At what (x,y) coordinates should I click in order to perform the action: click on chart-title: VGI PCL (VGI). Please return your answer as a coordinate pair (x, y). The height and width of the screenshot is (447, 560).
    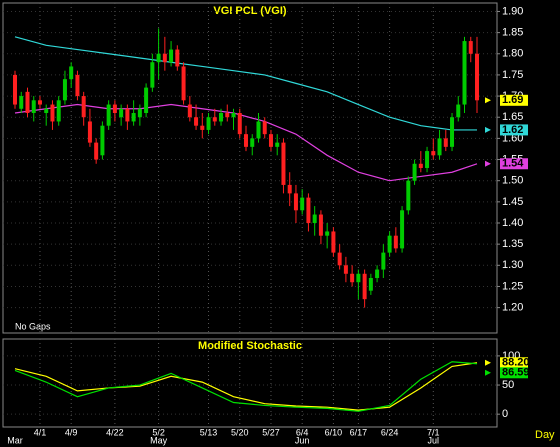
    Looking at the image, I should click on (249, 11).